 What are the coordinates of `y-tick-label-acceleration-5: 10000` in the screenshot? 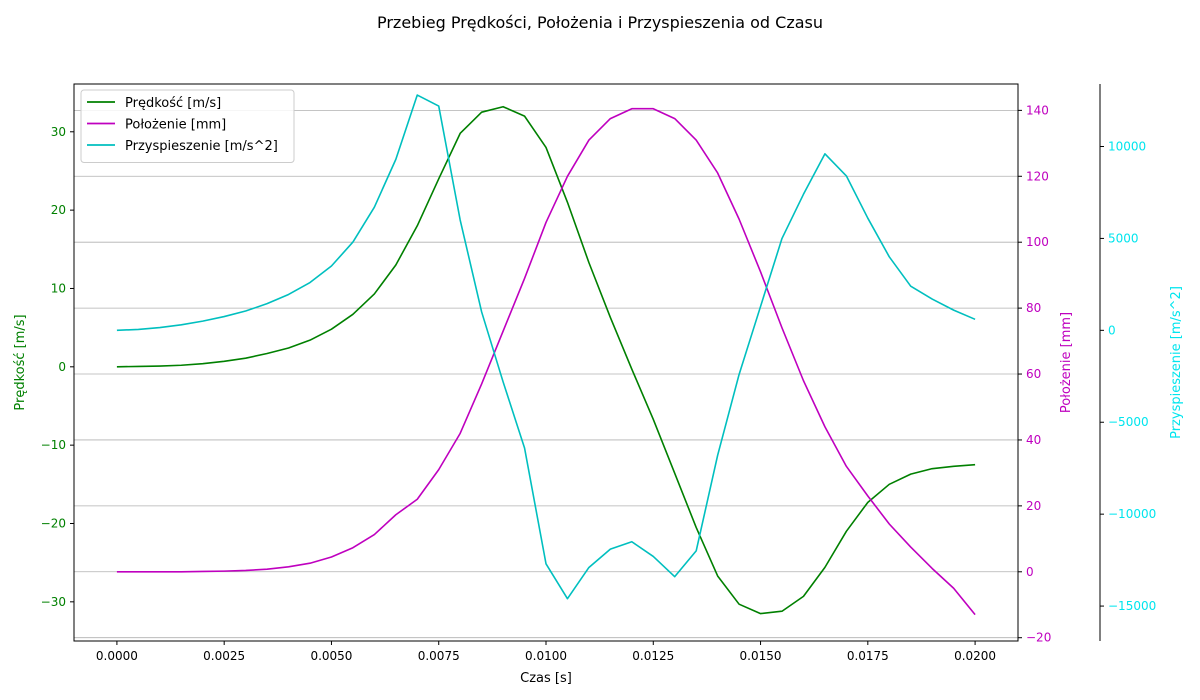 It's located at (1127, 147).